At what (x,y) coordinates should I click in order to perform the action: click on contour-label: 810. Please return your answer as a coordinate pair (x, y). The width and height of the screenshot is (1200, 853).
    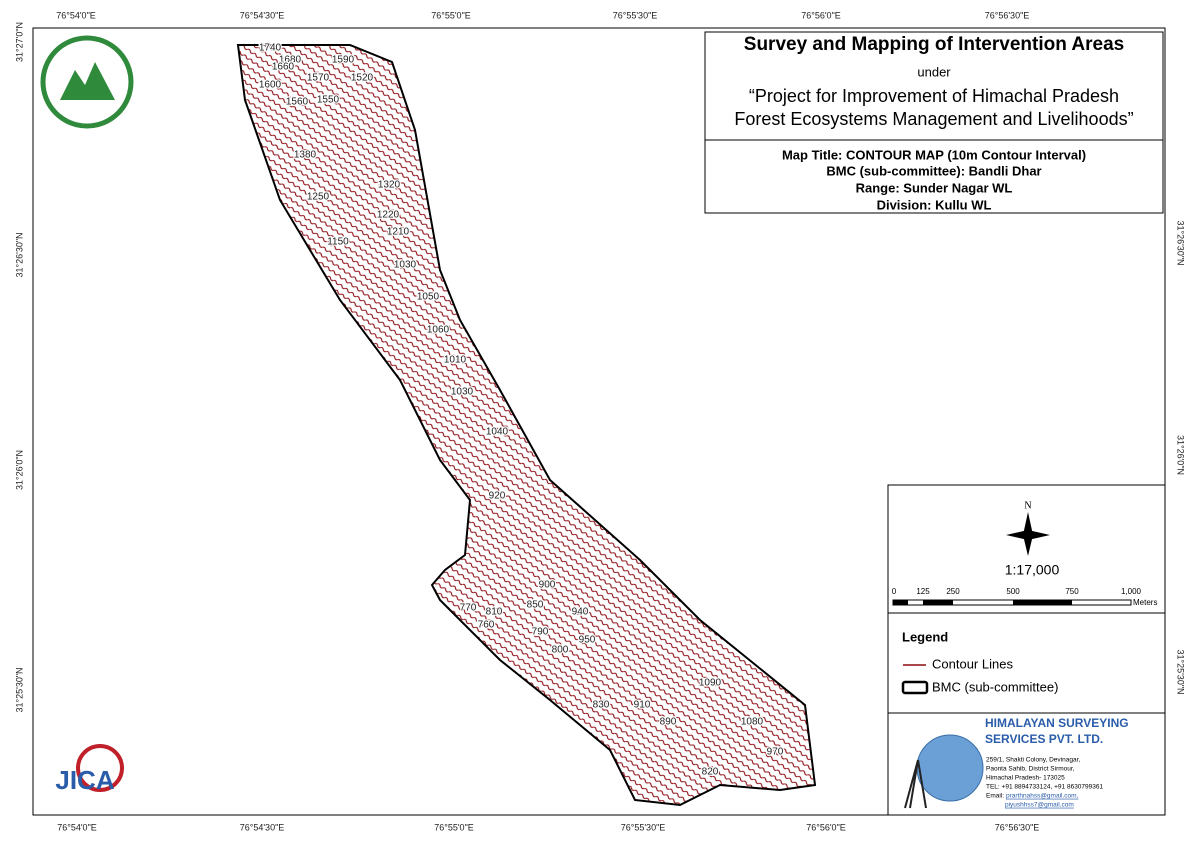
    Looking at the image, I should click on (494, 612).